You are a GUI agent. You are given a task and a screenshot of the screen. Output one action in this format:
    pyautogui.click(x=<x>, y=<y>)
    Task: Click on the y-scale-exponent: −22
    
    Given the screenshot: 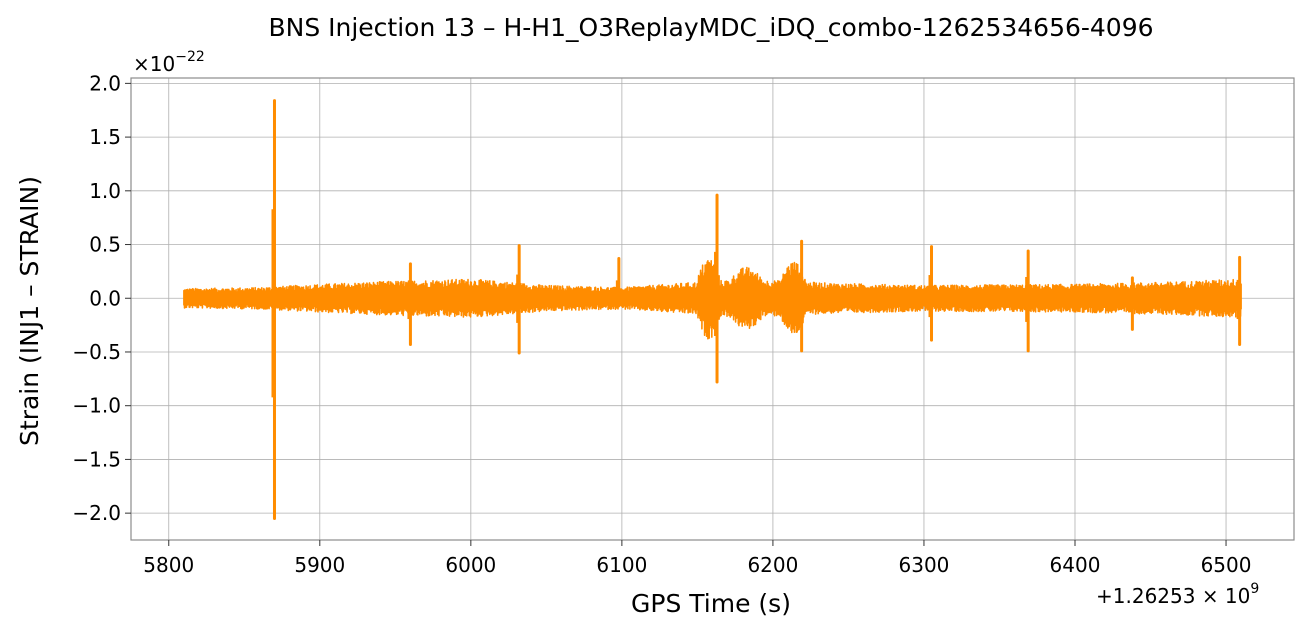 What is the action you would take?
    pyautogui.click(x=190, y=57)
    